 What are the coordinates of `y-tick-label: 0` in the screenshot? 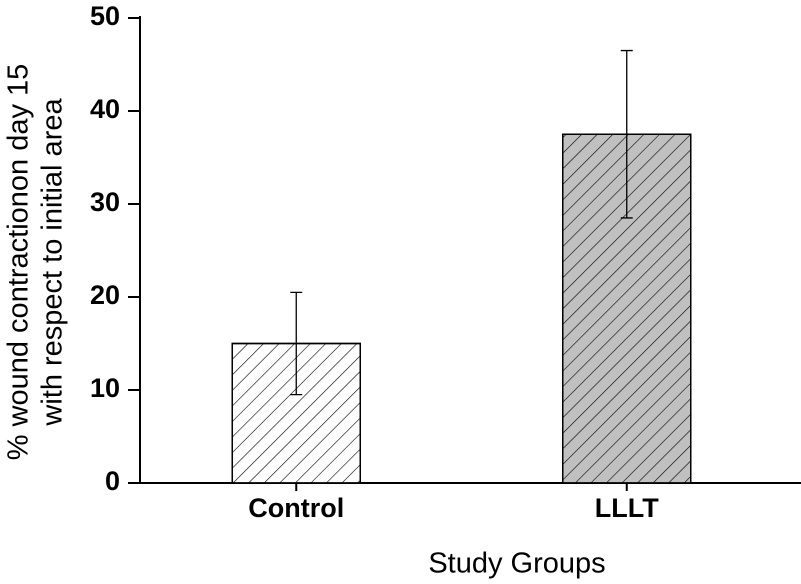 It's located at (112, 481).